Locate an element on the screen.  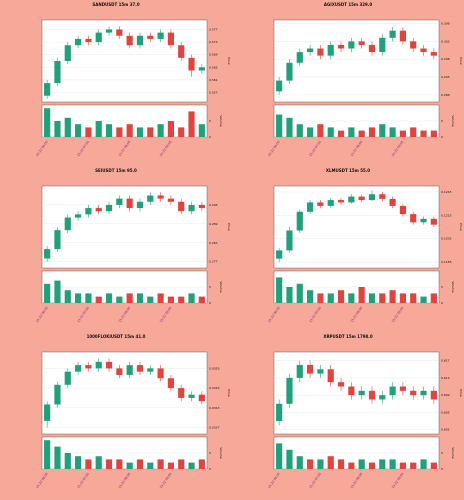
y-tick-label: 0.288 is located at coordinates (445, 95).